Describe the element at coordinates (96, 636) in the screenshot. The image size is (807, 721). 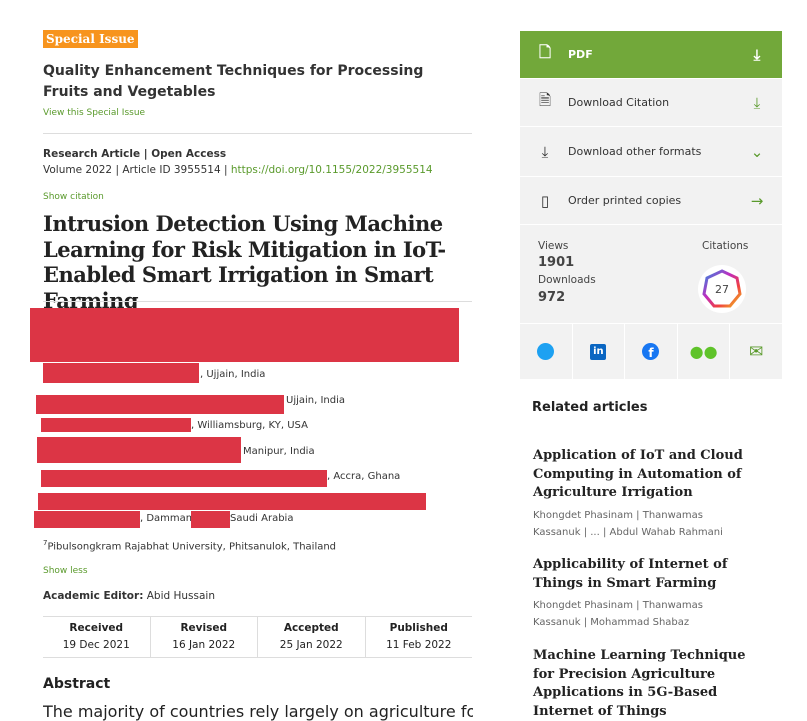
I see `date-received: Received 19 Dec 2021` at that location.